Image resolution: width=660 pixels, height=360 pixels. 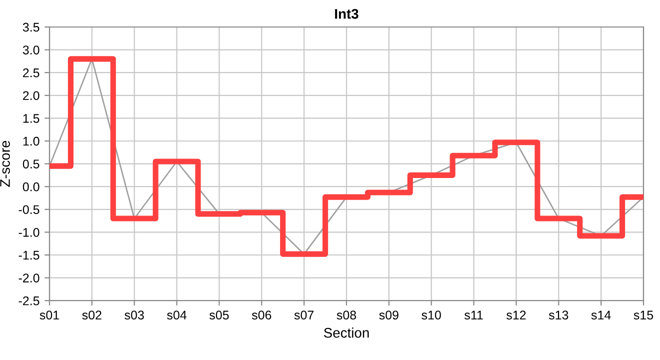 I want to click on y-tick-label: 2.0, so click(x=31, y=95).